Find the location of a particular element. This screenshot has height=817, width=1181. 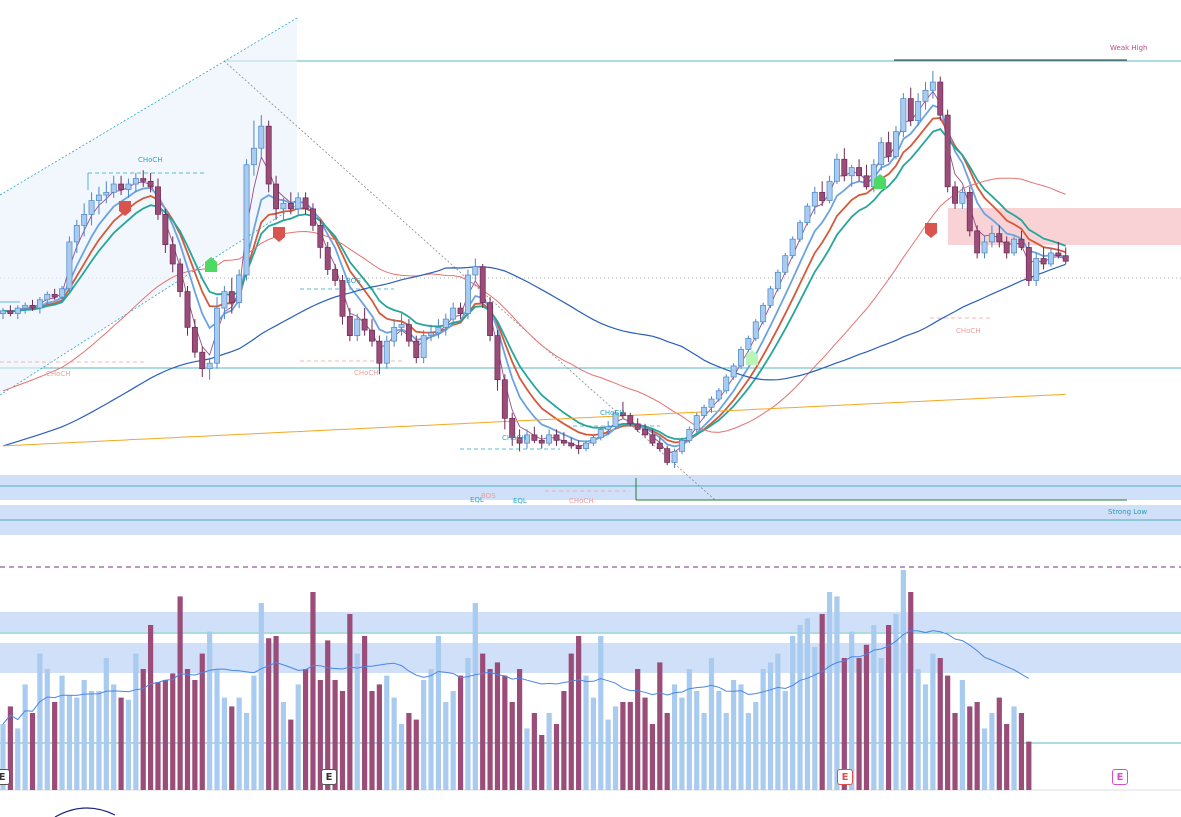

earnings-marker-1: E is located at coordinates (5, 777).